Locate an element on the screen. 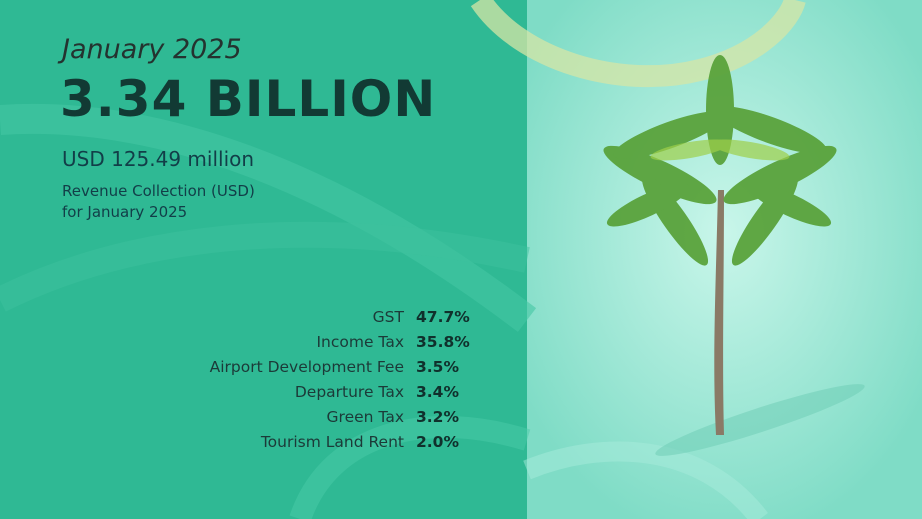  description: Revenue Collection (USD) for January 2025 is located at coordinates (158, 202).